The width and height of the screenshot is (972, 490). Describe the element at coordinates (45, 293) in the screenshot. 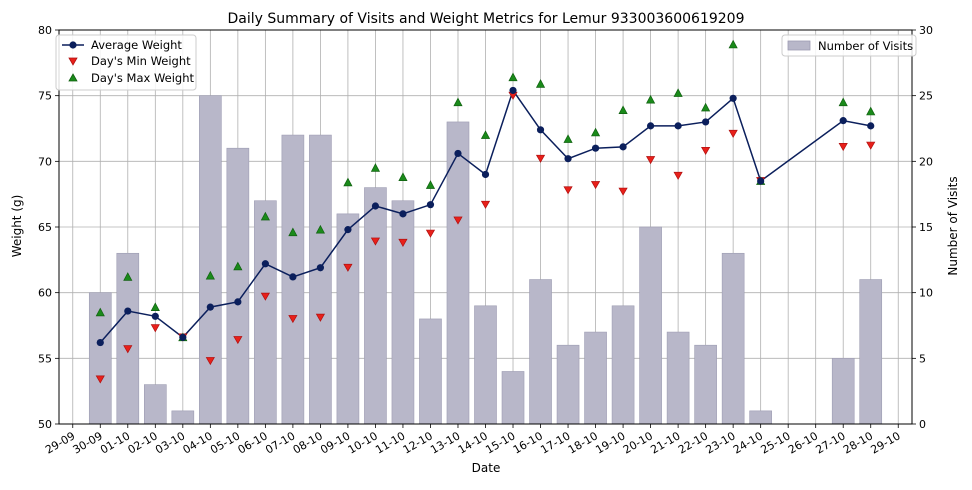

I see `y-left-tick-label: 60` at that location.